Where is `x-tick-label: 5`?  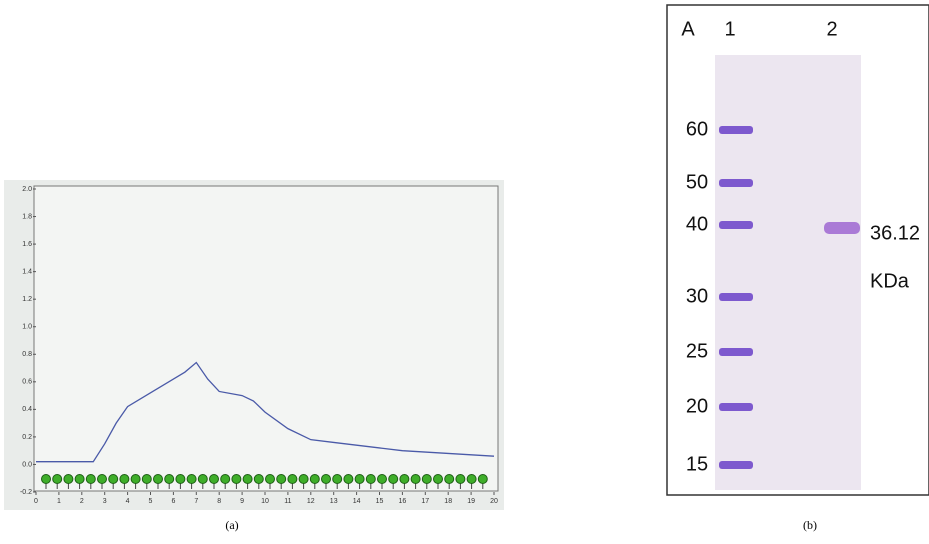
x-tick-label: 5 is located at coordinates (151, 501).